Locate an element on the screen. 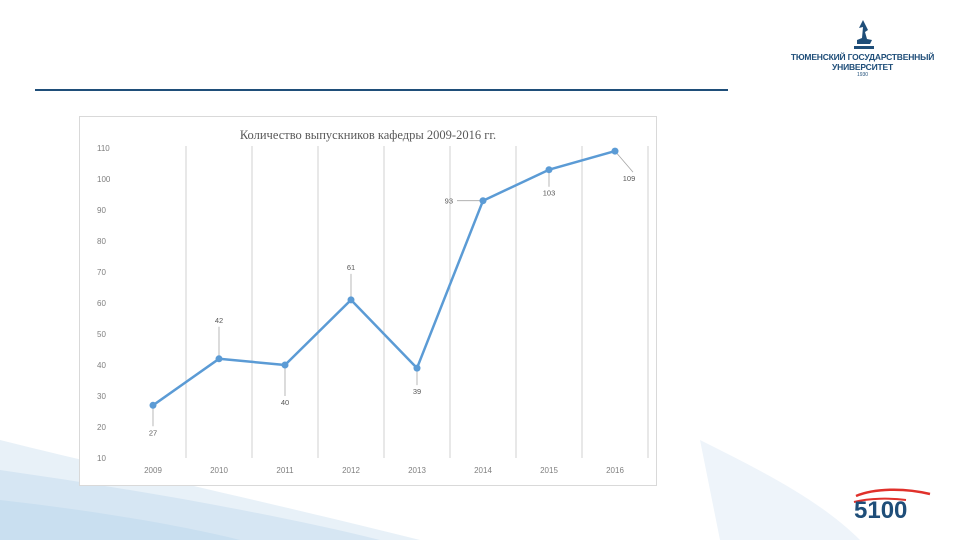 The width and height of the screenshot is (960, 540). y-tick-label: 80 is located at coordinates (101, 241).